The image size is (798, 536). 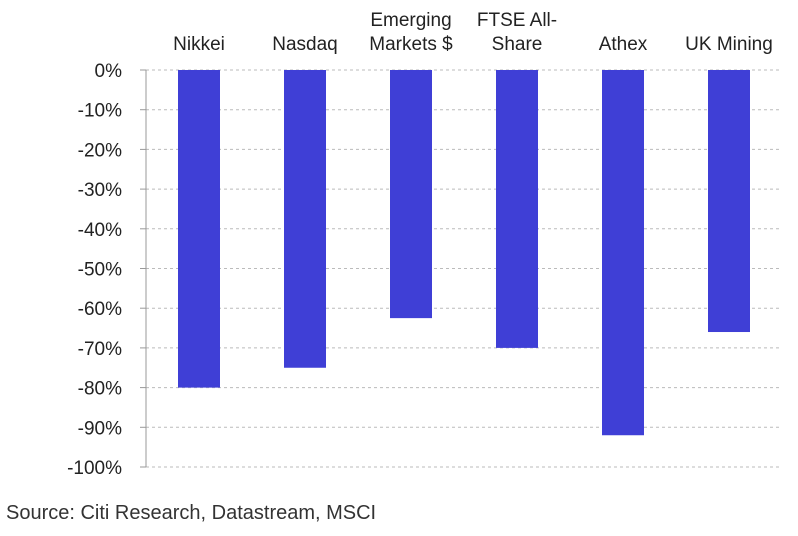 I want to click on y-tick-label: -20%, so click(x=100, y=150).